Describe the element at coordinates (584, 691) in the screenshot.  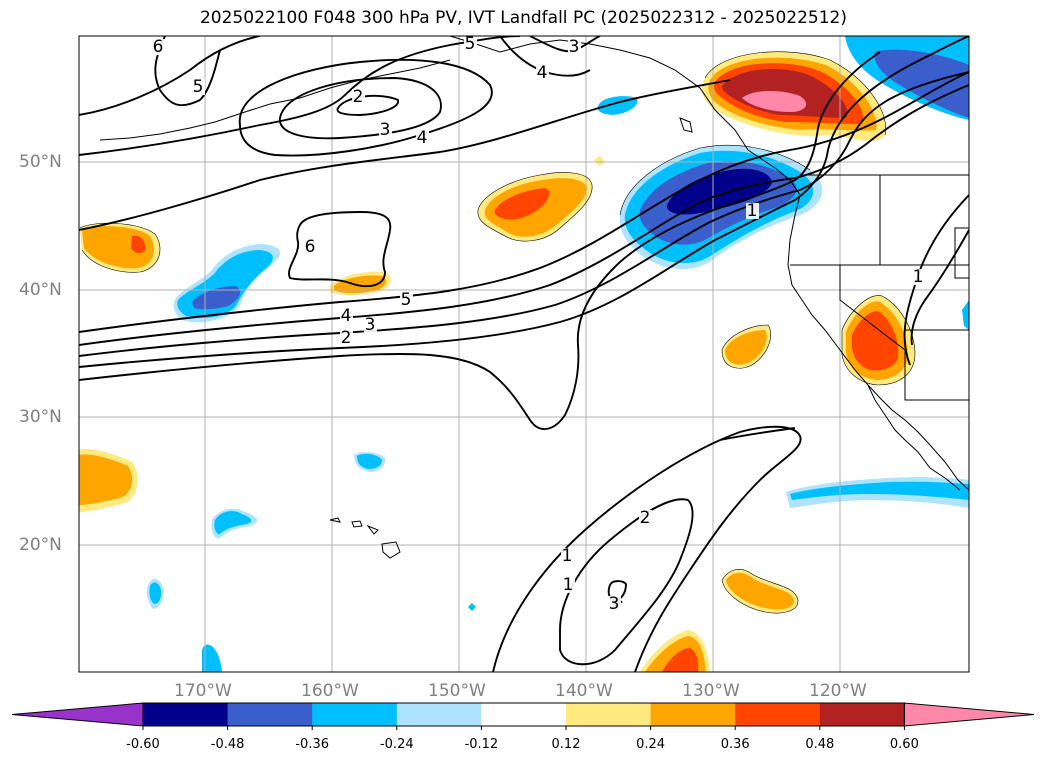
I see `lon-label-140w: 140°W` at that location.